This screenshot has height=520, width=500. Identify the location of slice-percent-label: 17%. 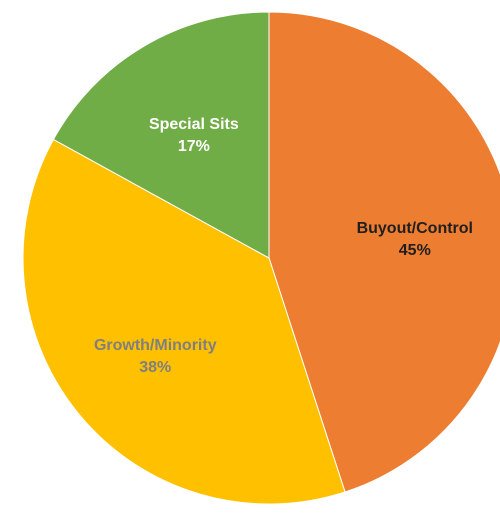
(194, 146).